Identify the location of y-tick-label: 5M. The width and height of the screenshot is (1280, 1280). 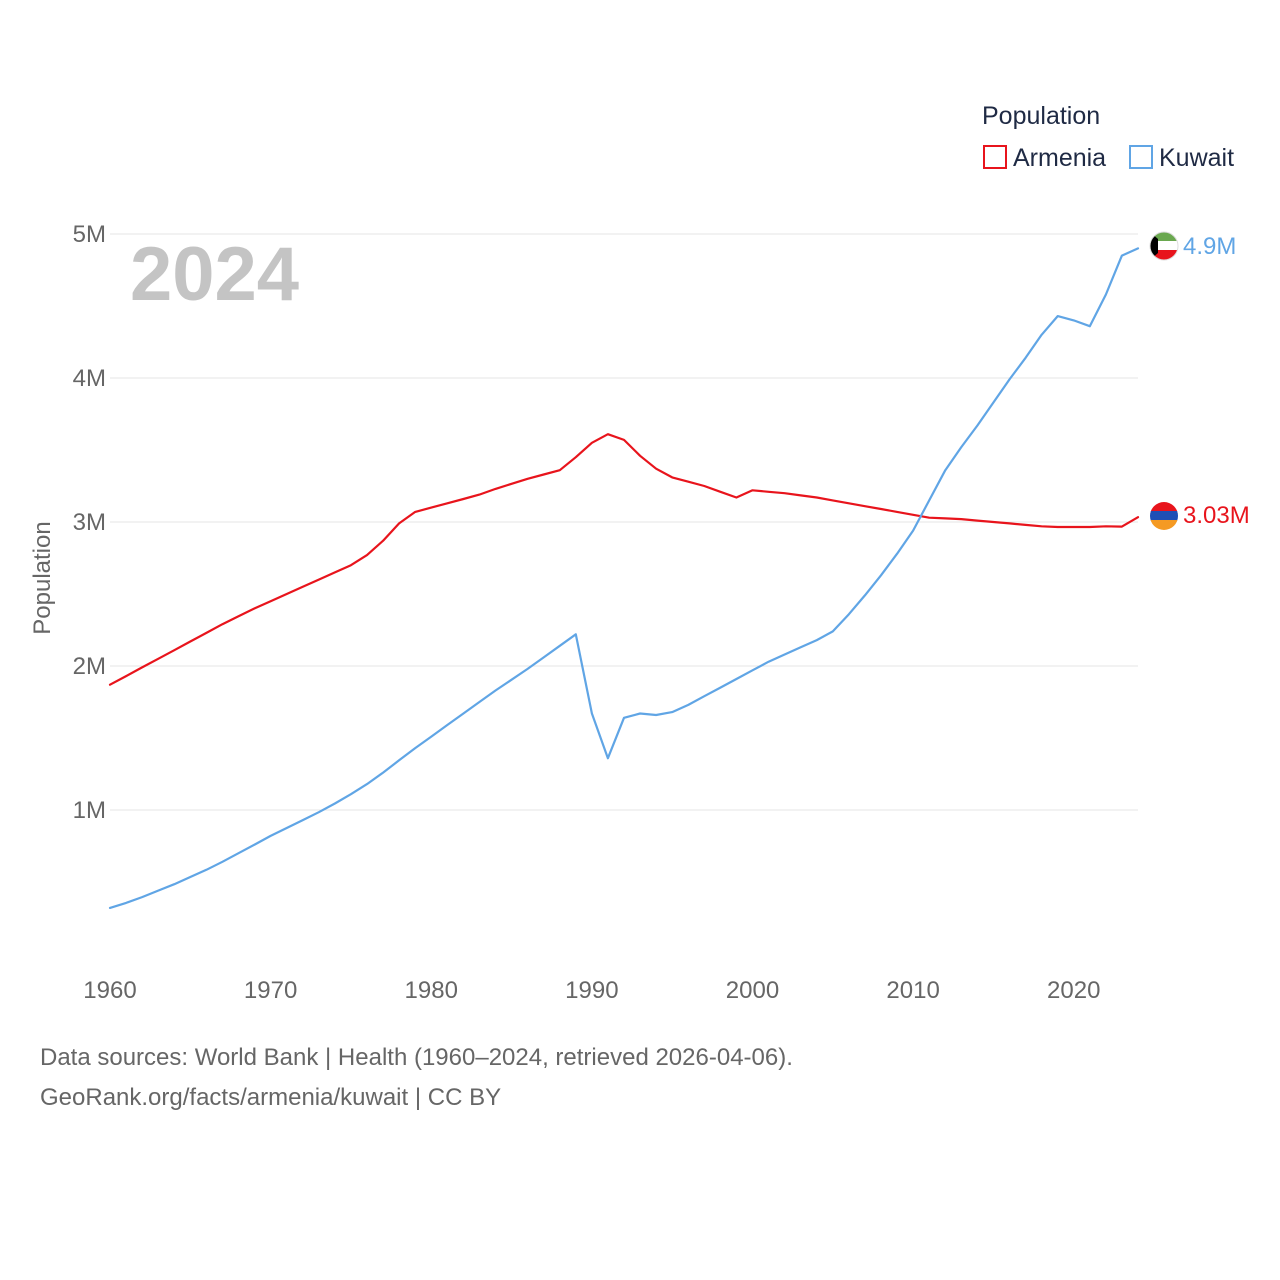
(89, 234).